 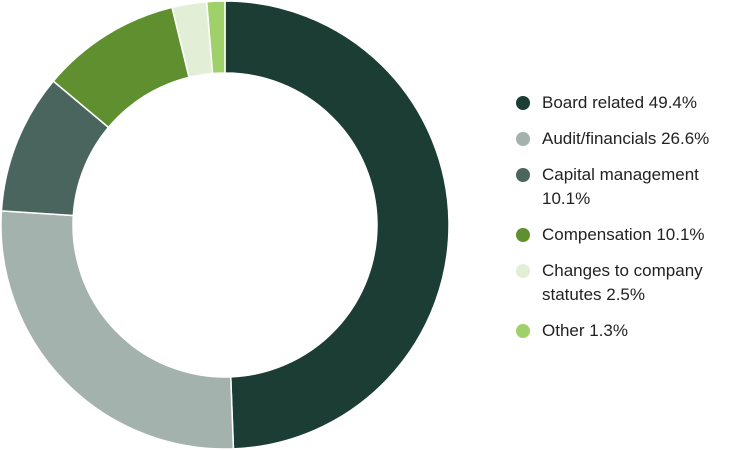 What do you see at coordinates (215, 37) in the screenshot?
I see `donut-slice-other` at bounding box center [215, 37].